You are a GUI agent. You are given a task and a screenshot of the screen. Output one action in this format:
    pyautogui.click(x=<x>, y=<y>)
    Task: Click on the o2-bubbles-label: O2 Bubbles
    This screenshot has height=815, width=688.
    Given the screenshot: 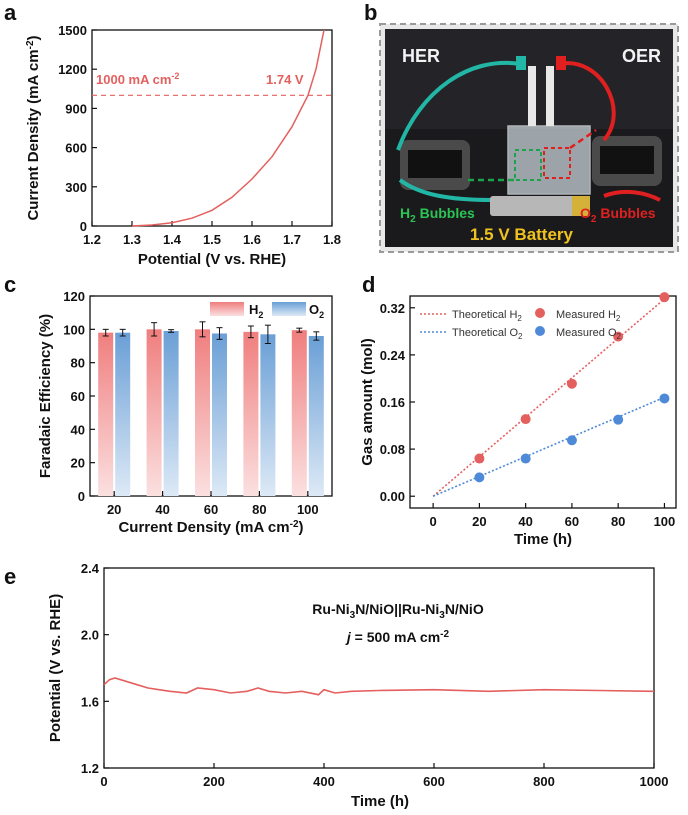 What is the action you would take?
    pyautogui.click(x=618, y=215)
    